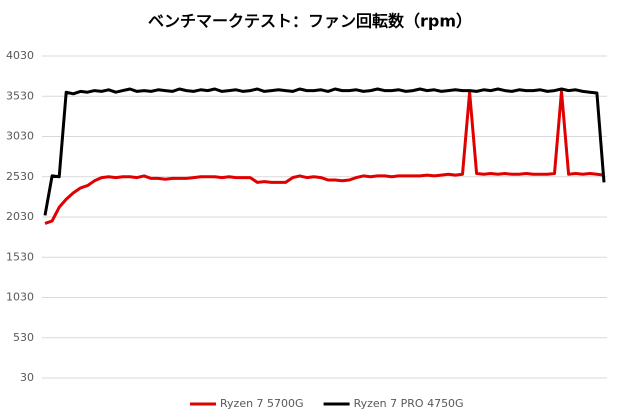 The height and width of the screenshot is (420, 620). What do you see at coordinates (409, 403) in the screenshot?
I see `legend-label: Ryzen 7 PRO 4750G` at bounding box center [409, 403].